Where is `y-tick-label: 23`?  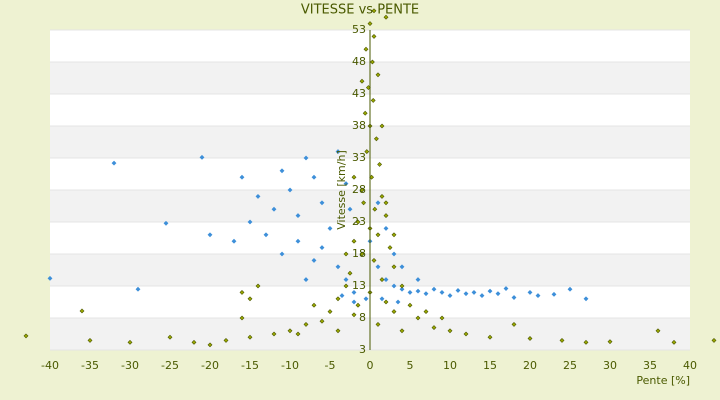
y-tick-label: 23 is located at coordinates (359, 221).